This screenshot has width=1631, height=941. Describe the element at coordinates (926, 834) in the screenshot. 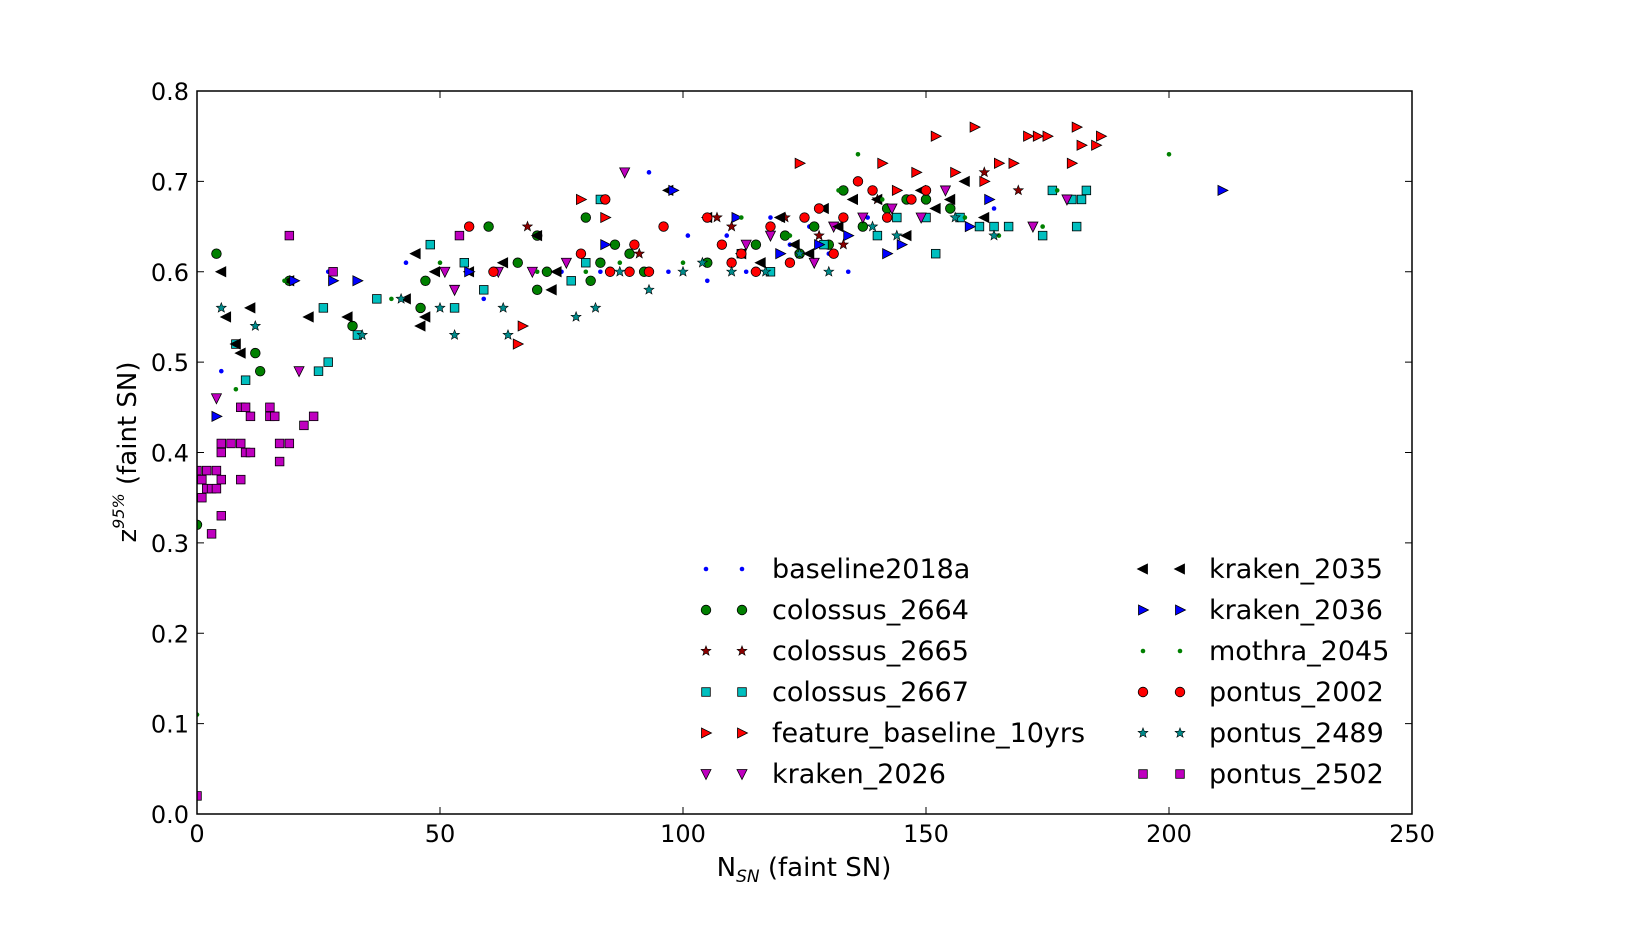

I see `x-tick-label: 150` at that location.